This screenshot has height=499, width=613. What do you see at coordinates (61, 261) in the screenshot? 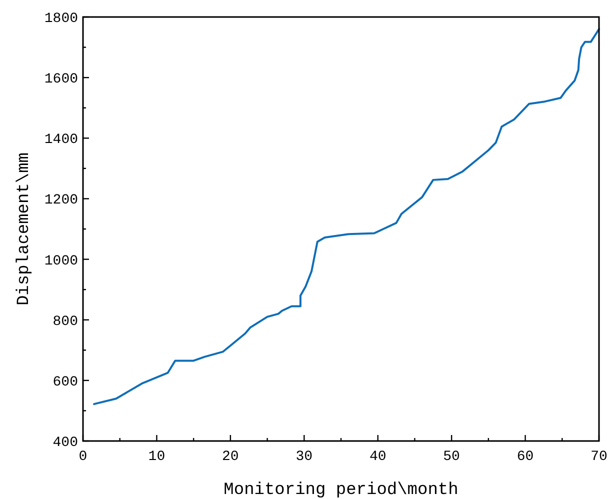
I see `y-tick-label: 1000` at bounding box center [61, 261].